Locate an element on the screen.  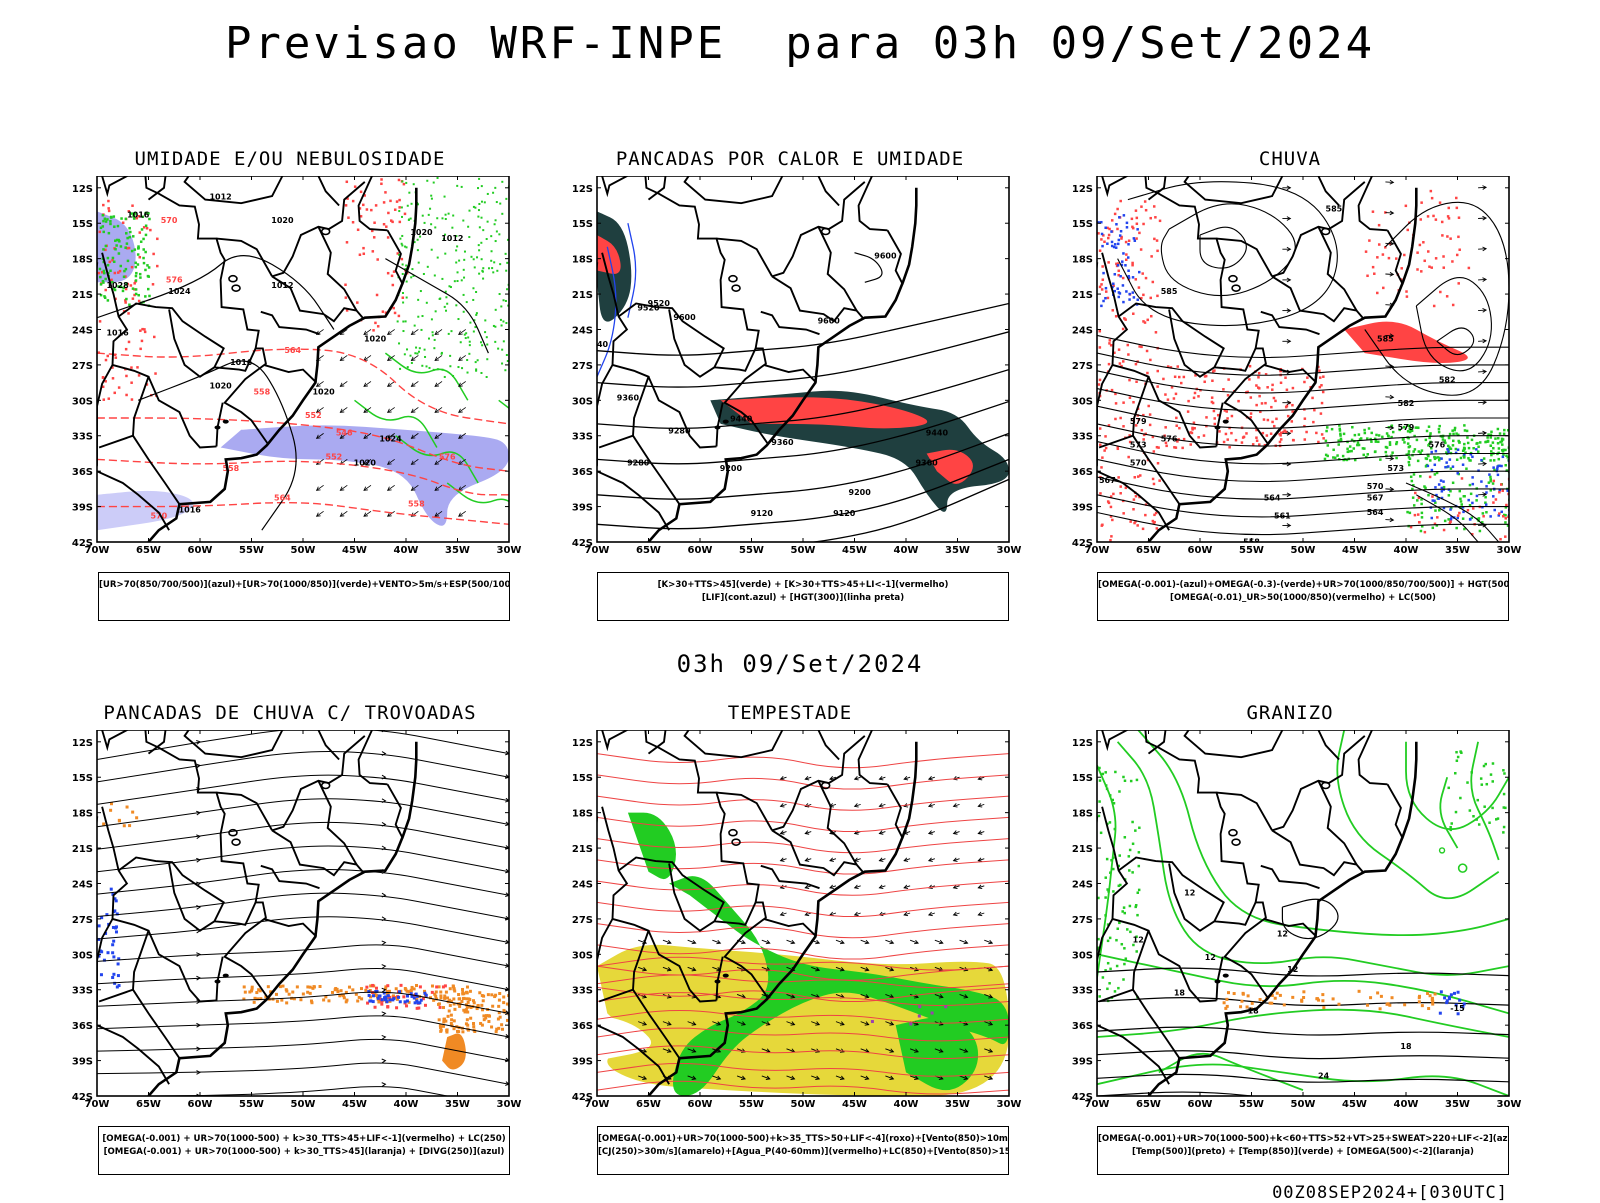
contour-label: 18 is located at coordinates (1406, 1046).